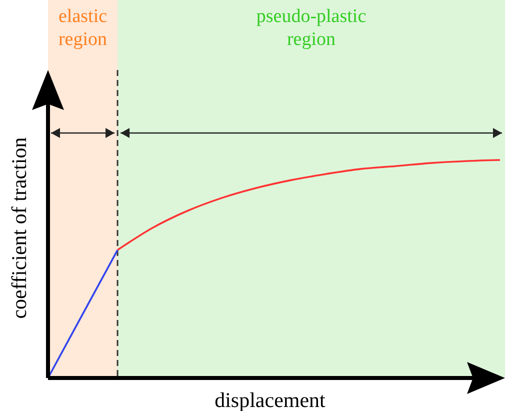 Image resolution: width=507 pixels, height=411 pixels. Describe the element at coordinates (83, 28) in the screenshot. I see `text: elastic region` at that location.